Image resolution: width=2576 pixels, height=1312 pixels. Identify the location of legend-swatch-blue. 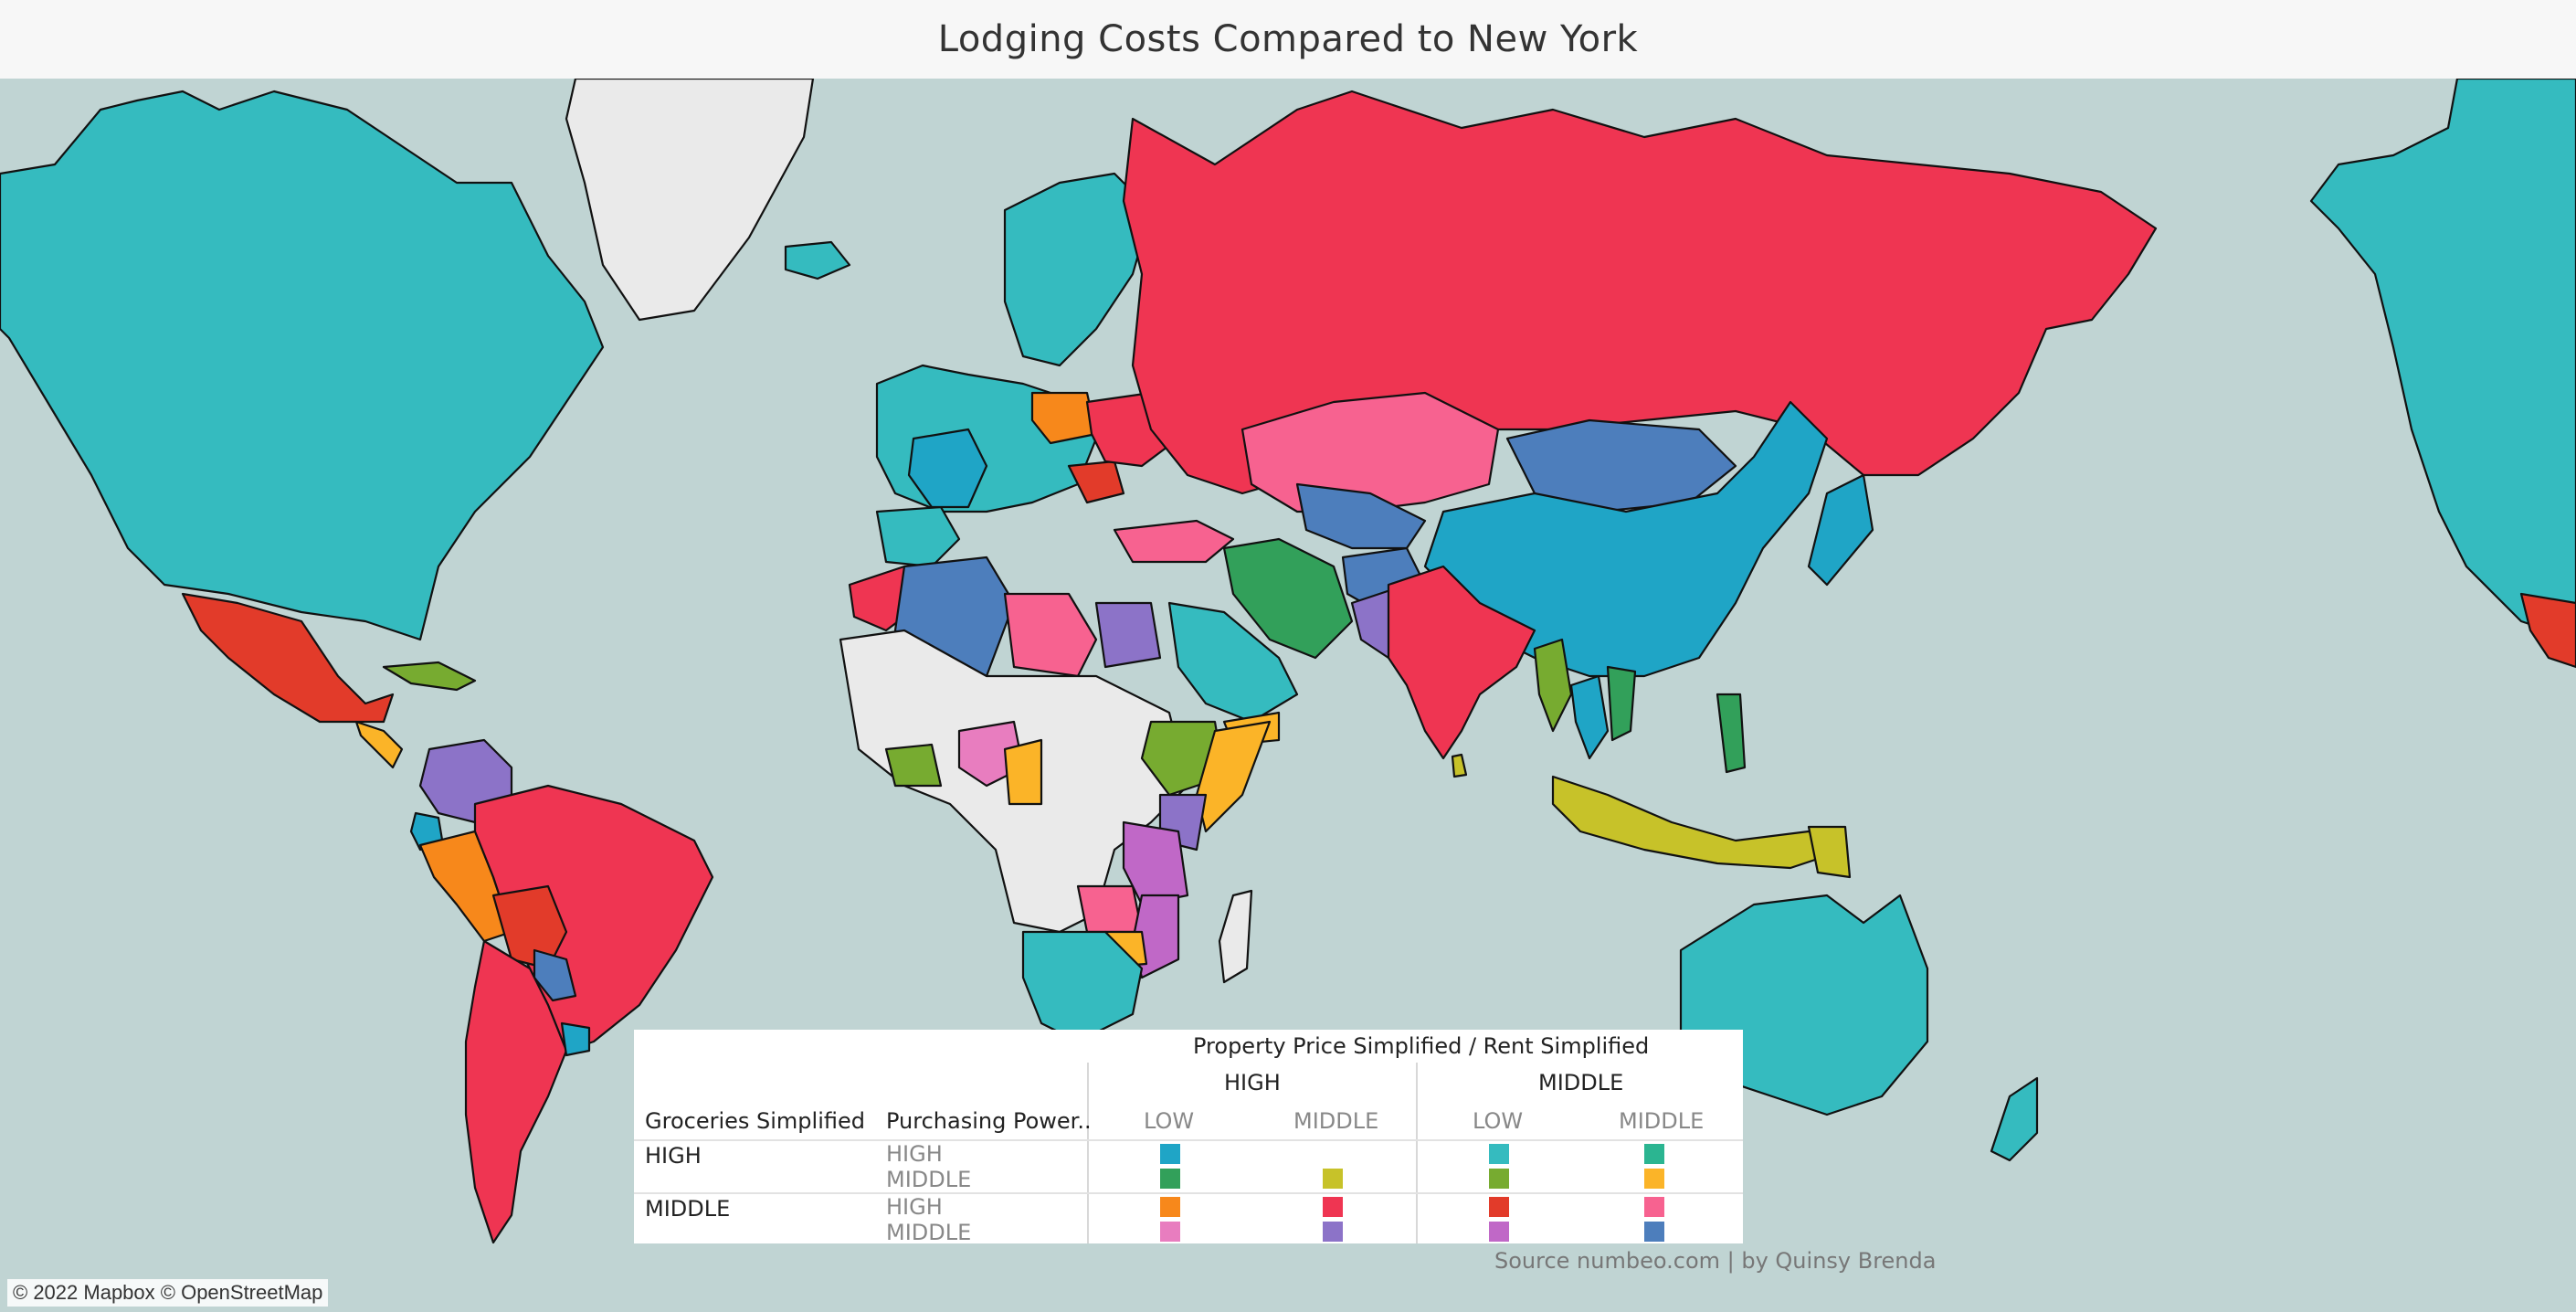
(1654, 1232).